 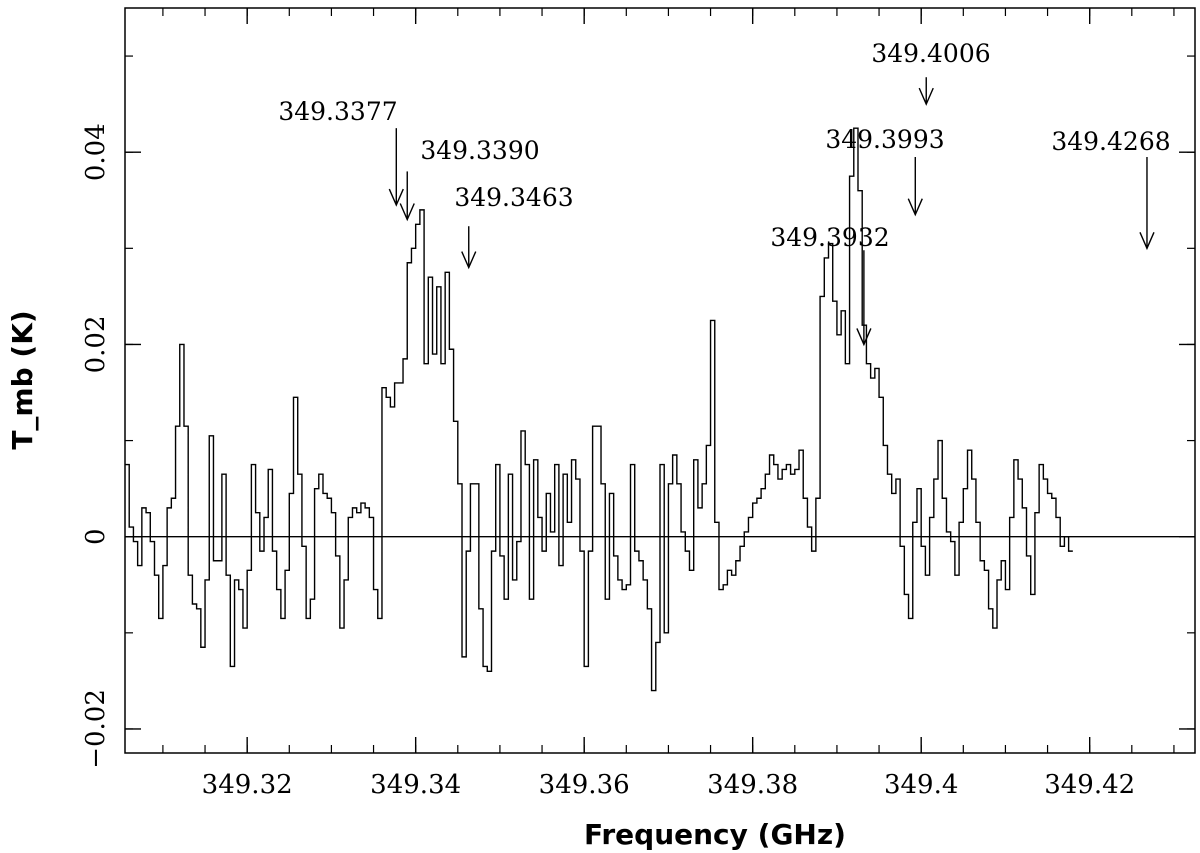 I want to click on y-tick-label: −0.02, so click(x=96, y=729).